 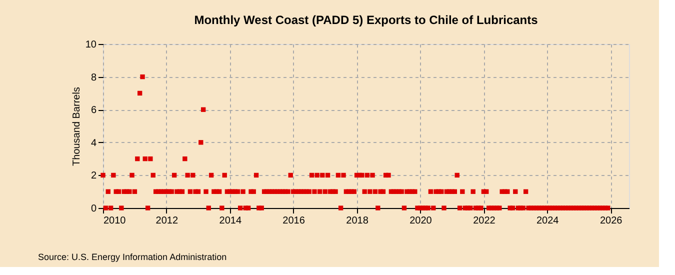 What do you see at coordinates (548, 221) in the screenshot?
I see `x-tick-label: 2024` at bounding box center [548, 221].